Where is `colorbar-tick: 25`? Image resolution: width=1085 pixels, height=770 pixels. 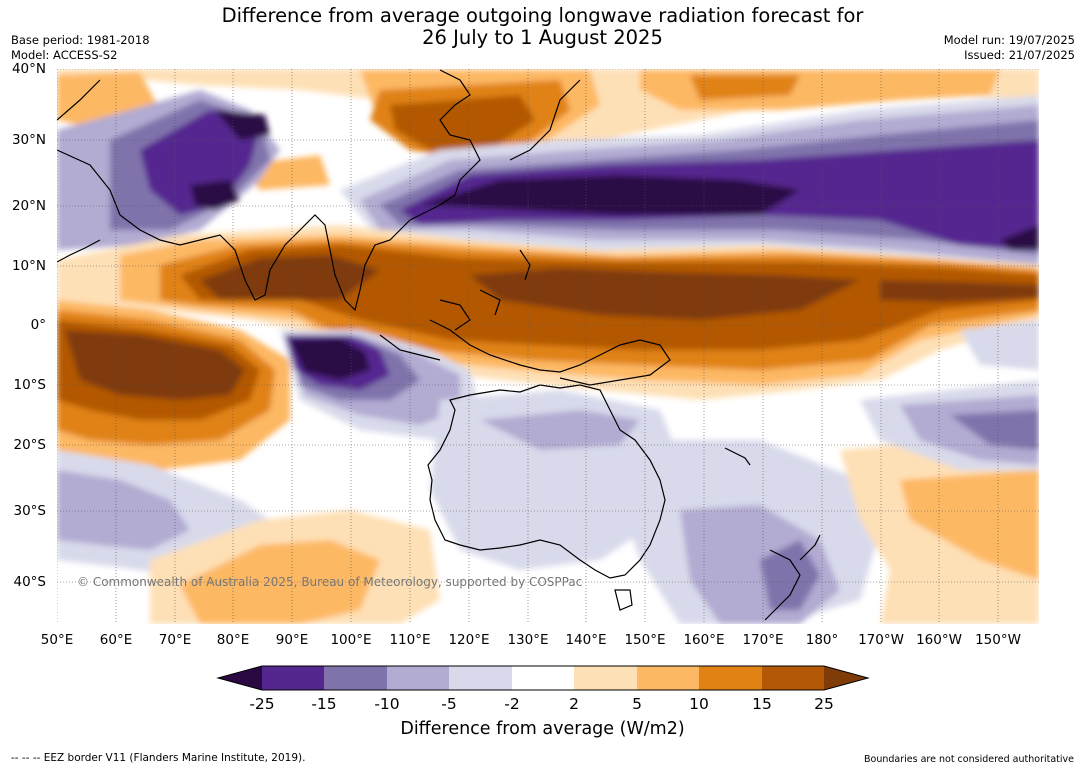
colorbar-tick: 25 is located at coordinates (824, 704).